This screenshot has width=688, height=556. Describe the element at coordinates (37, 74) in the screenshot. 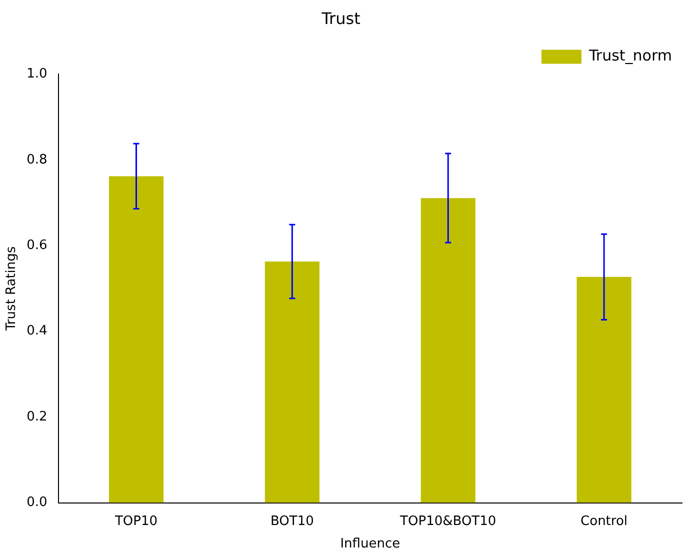

I see `y-tick-label: 1.0` at that location.